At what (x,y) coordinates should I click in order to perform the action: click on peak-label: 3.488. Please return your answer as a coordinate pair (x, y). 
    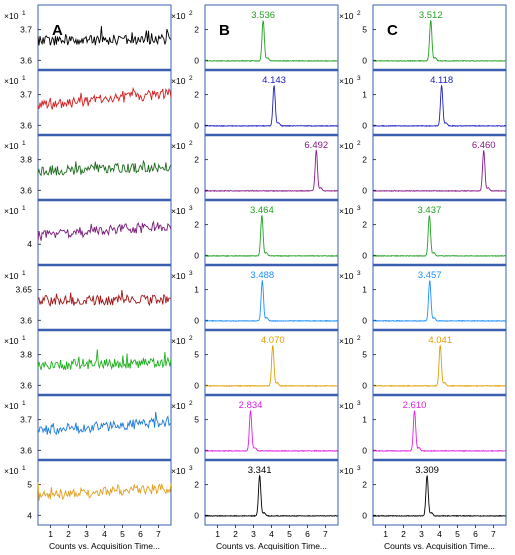
    Looking at the image, I should click on (262, 275).